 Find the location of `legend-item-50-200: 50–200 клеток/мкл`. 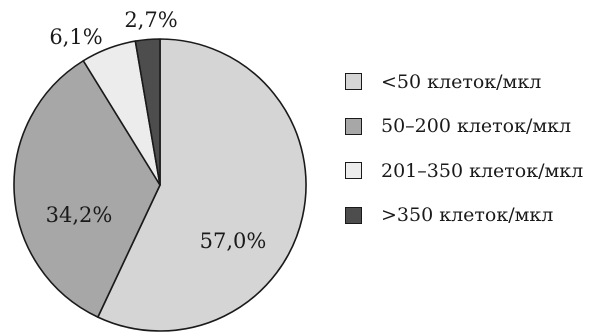

legend-item-50-200: 50–200 клеток/мкл is located at coordinates (470, 126).